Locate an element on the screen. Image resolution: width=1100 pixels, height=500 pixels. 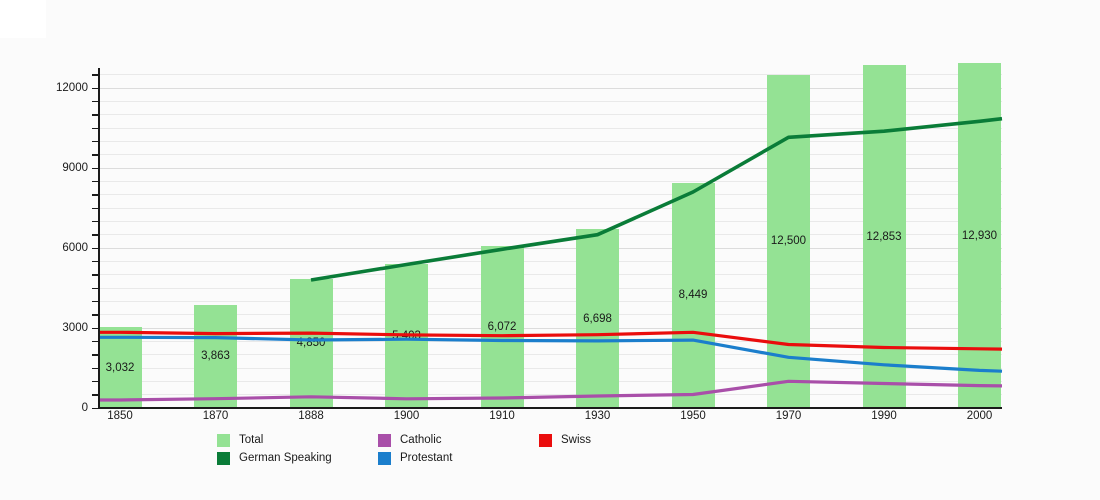
y-tick-label: 12000 is located at coordinates (72, 88).